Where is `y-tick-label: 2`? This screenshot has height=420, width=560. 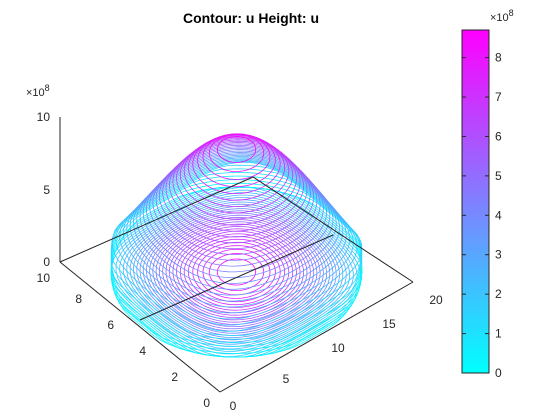
y-tick-label: 2 is located at coordinates (174, 377).